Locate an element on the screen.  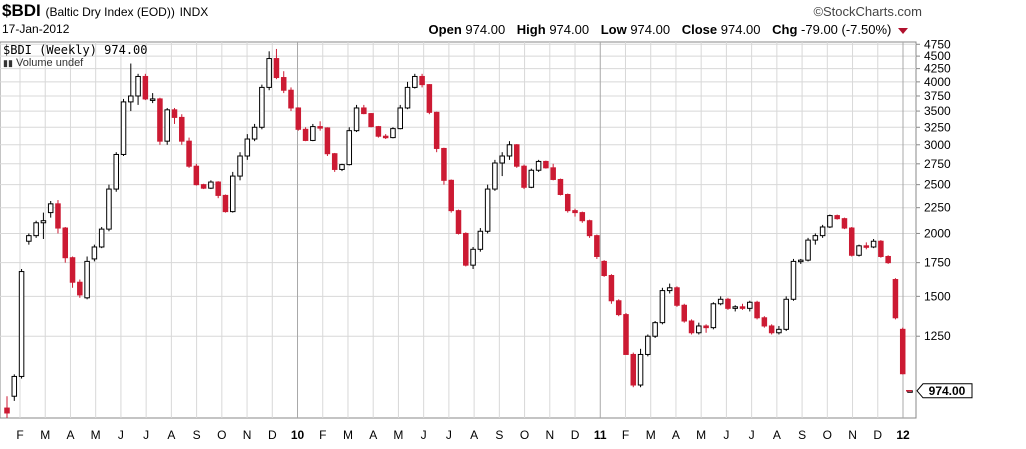
low-label: Low is located at coordinates (613, 29).